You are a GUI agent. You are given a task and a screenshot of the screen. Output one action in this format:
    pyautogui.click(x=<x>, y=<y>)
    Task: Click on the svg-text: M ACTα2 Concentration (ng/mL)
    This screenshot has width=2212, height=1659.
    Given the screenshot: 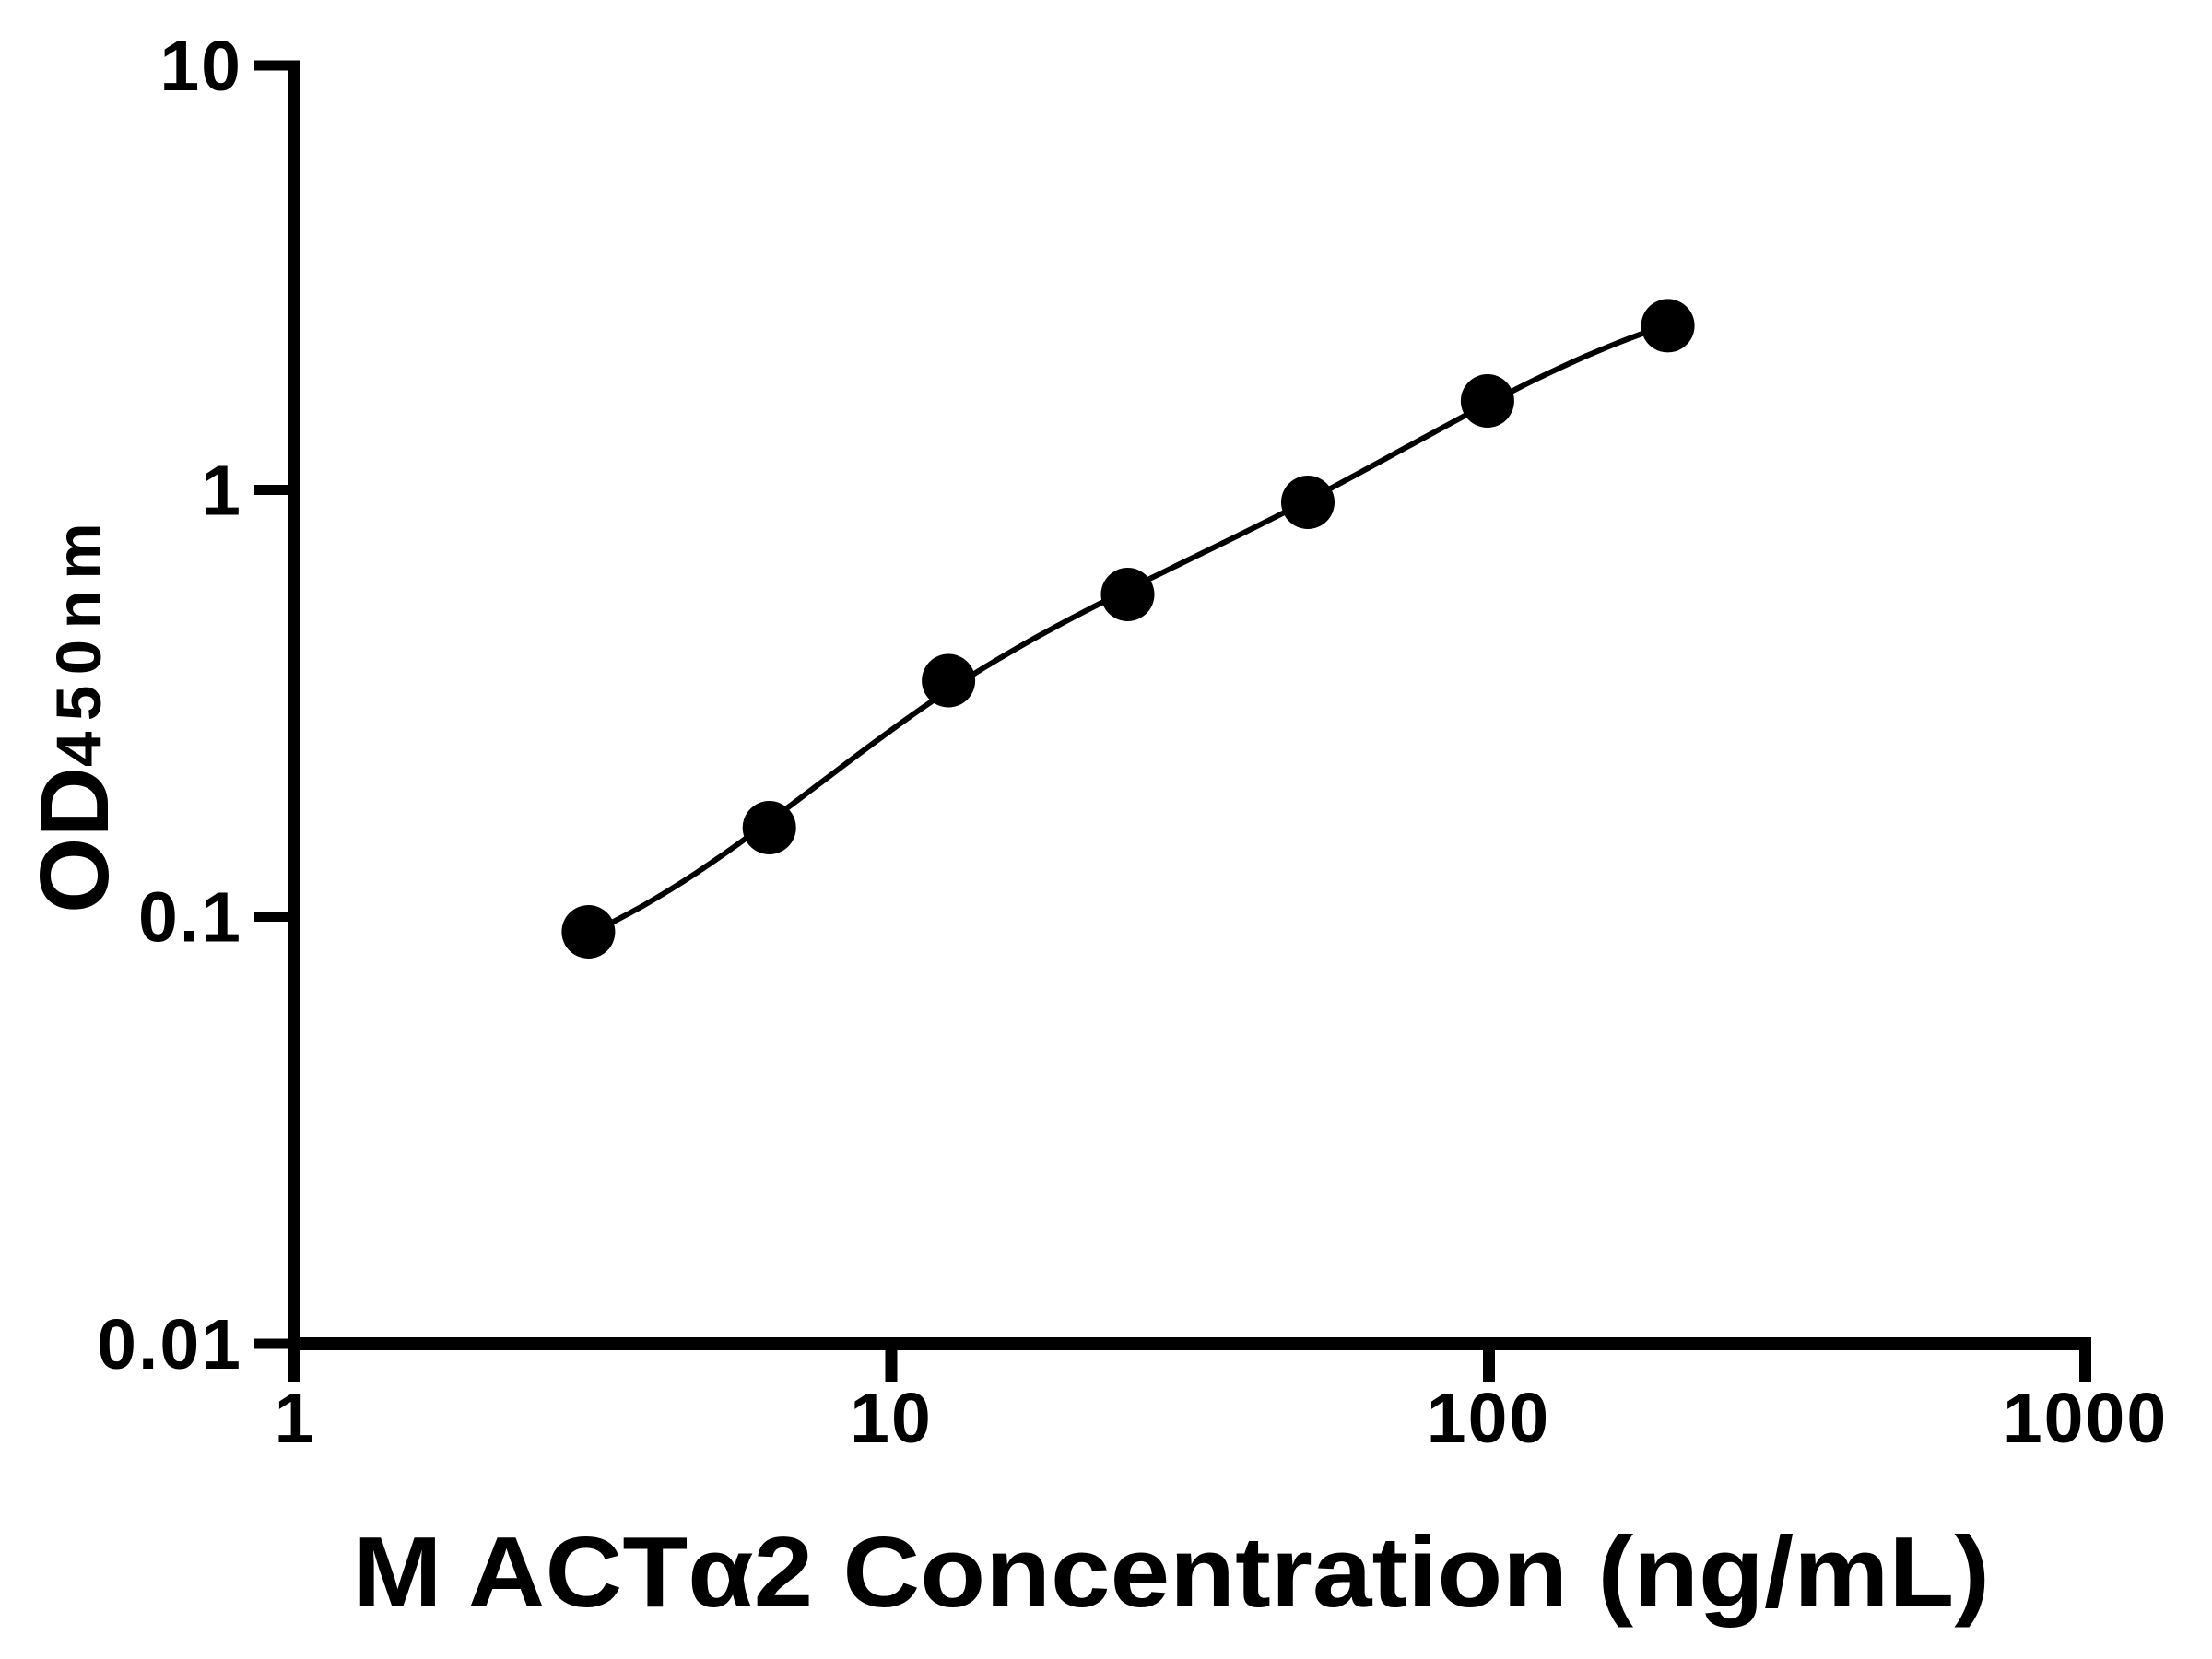 What is the action you would take?
    pyautogui.click(x=1171, y=1572)
    